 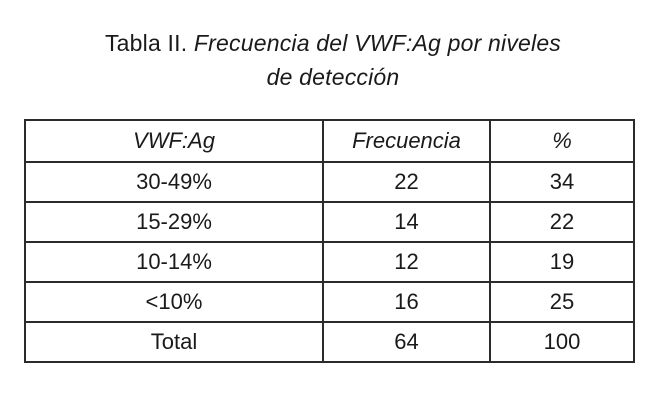 I want to click on cell-percent: 22, so click(x=562, y=222).